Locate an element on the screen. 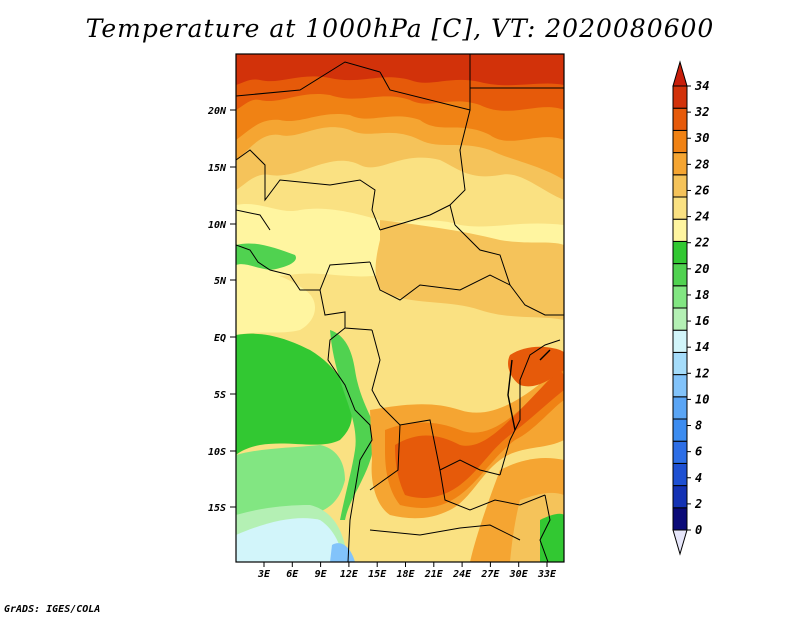 The width and height of the screenshot is (800, 618). lat-label: 5N is located at coordinates (220, 281).